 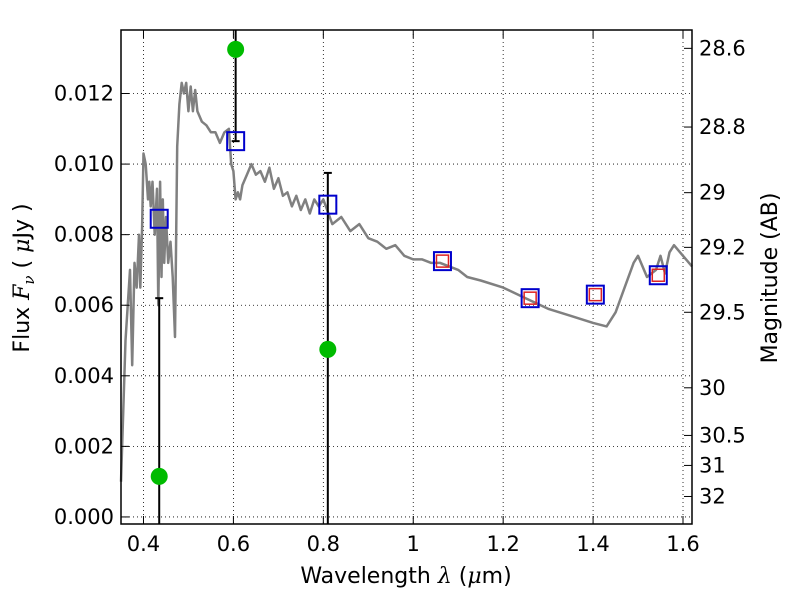 What do you see at coordinates (770, 278) in the screenshot?
I see `y2-axis-label: Magnitude (AB)` at bounding box center [770, 278].